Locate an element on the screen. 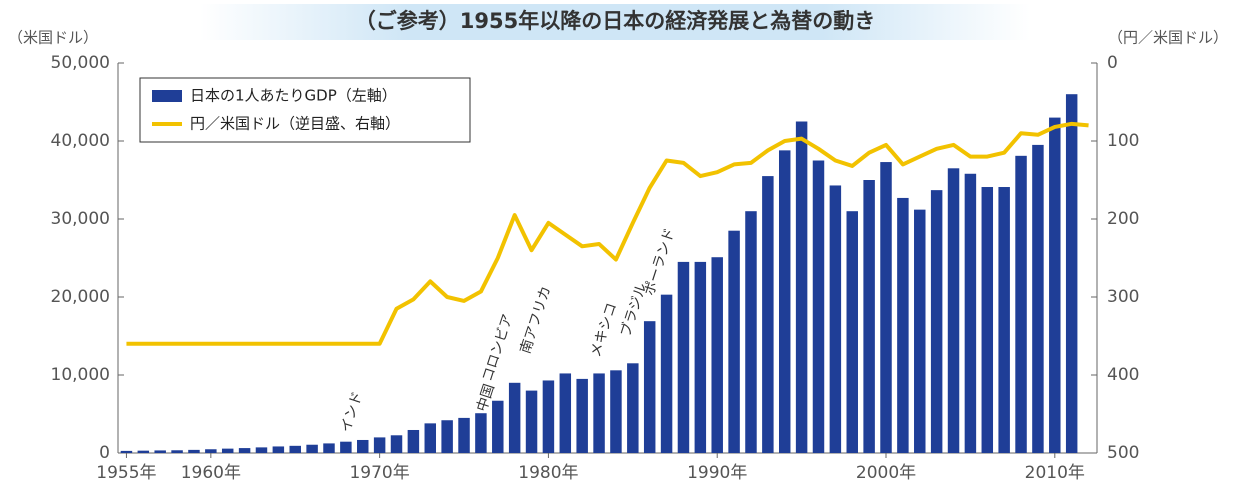  legend-label: 日本の1人あたりGDP（左軸） is located at coordinates (293, 96).